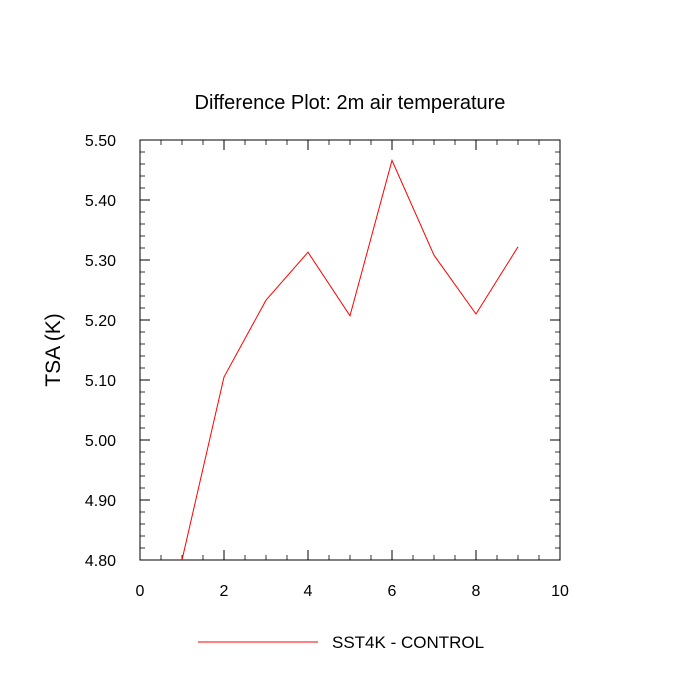 The width and height of the screenshot is (700, 700). I want to click on y-tick-label: 5.10, so click(100, 381).